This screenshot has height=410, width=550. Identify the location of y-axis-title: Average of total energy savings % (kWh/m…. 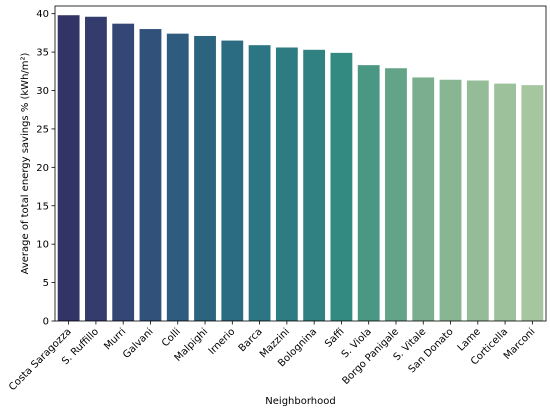
(25, 163).